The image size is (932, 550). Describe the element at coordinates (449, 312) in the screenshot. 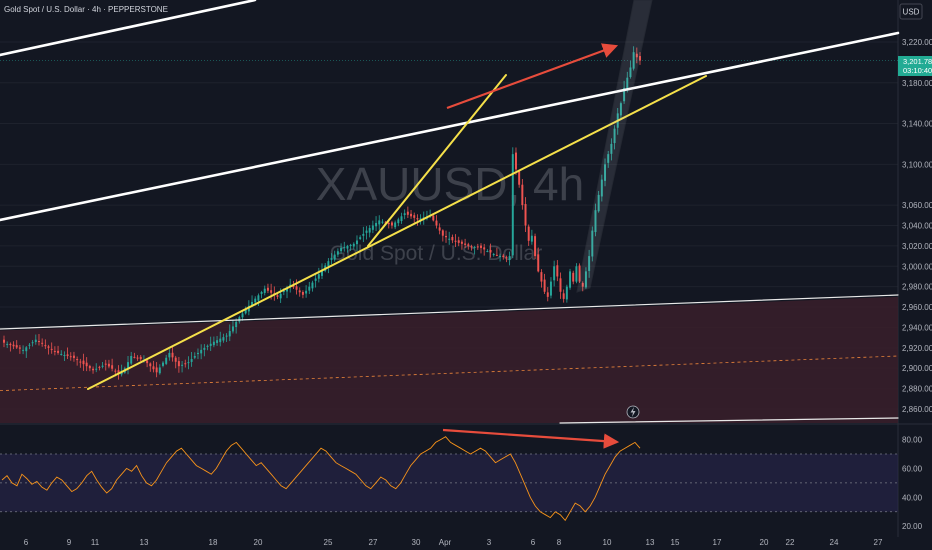

I see `trendline-support-white` at that location.